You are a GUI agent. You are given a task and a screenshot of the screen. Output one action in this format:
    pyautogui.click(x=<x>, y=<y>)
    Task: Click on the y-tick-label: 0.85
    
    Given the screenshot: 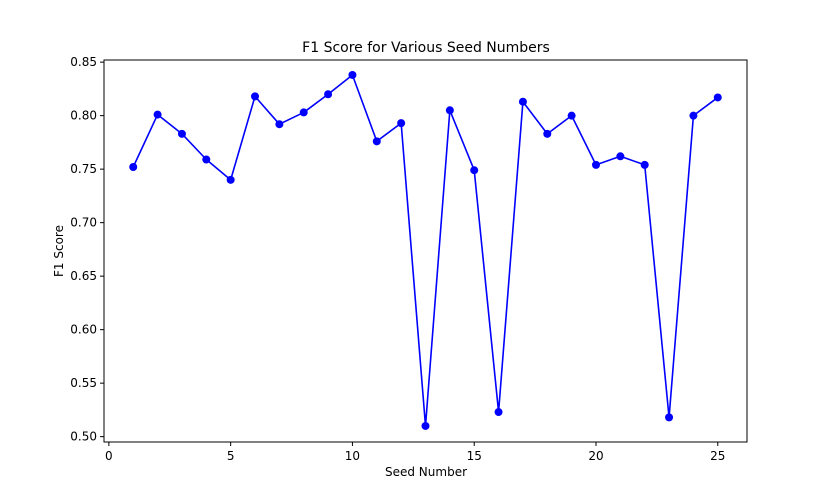 What is the action you would take?
    pyautogui.click(x=83, y=62)
    